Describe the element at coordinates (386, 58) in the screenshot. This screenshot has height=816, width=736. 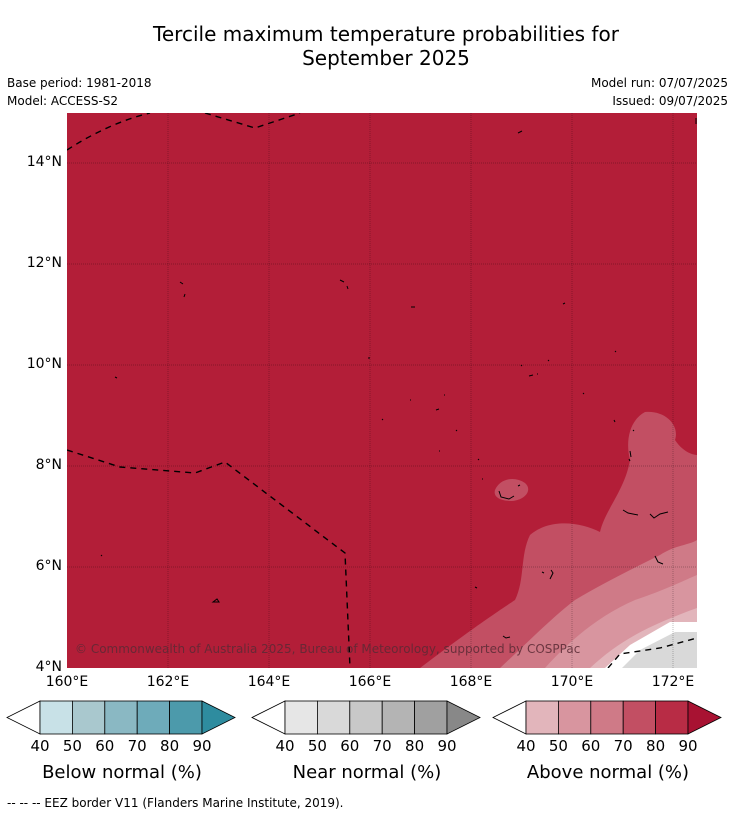
I see `title-line-2: September 2025` at that location.